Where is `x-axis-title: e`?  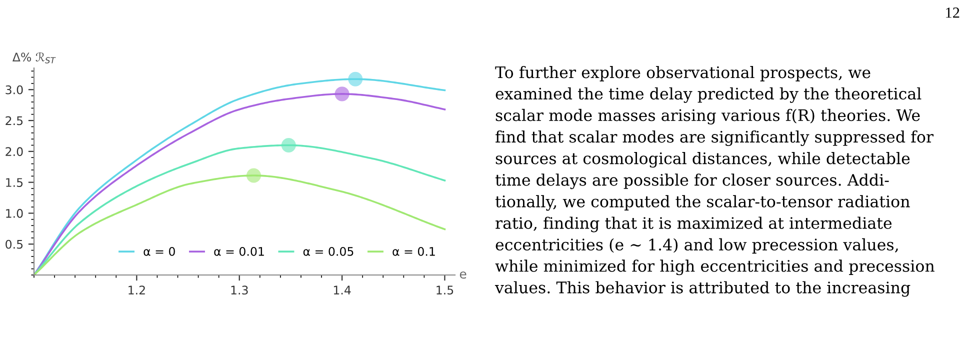 x-axis-title: e is located at coordinates (463, 275).